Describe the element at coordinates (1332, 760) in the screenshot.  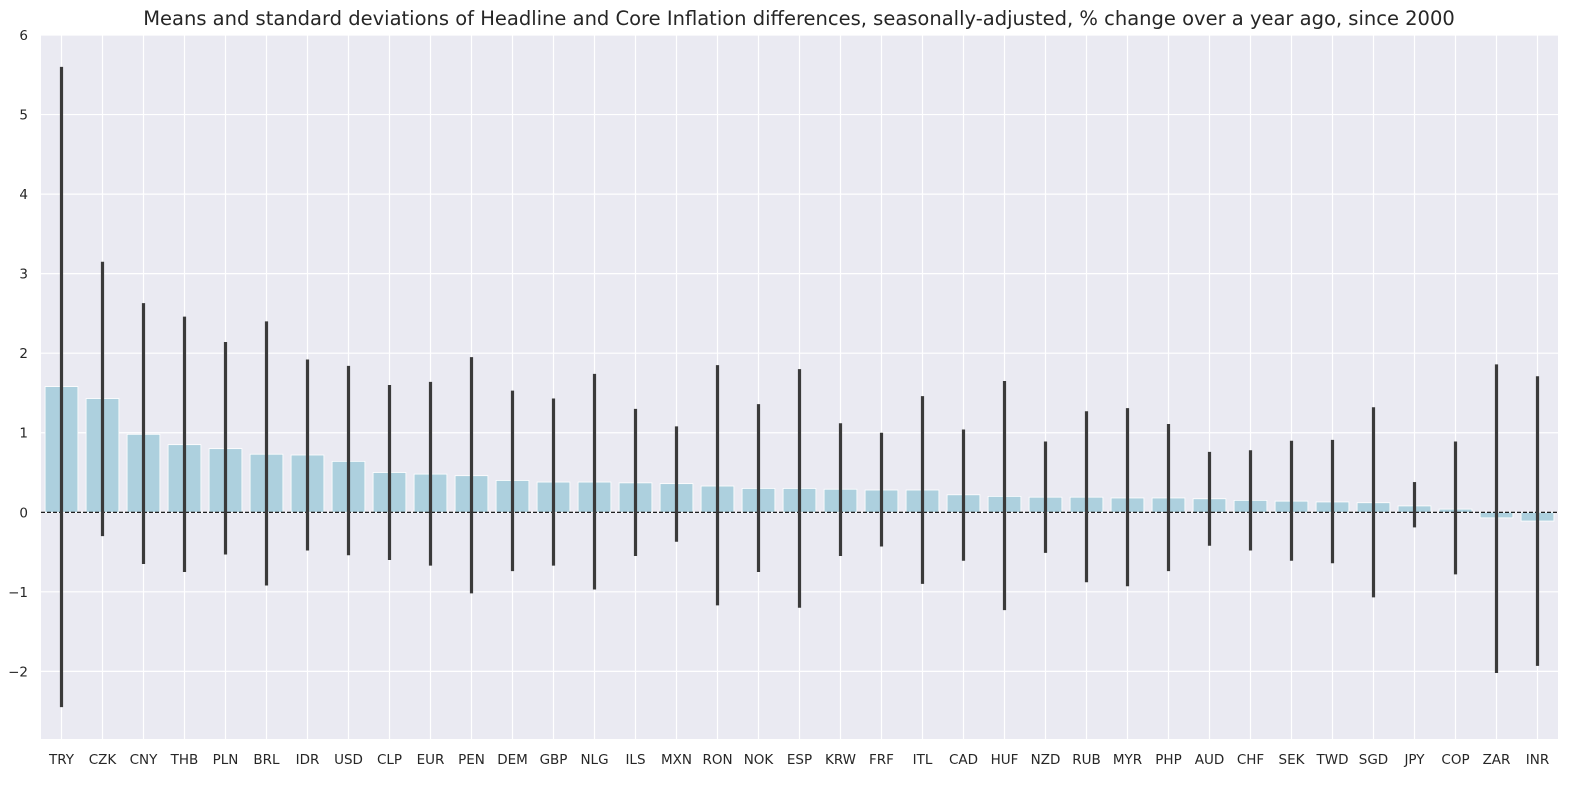
I see `x-tick-label: TWD` at that location.